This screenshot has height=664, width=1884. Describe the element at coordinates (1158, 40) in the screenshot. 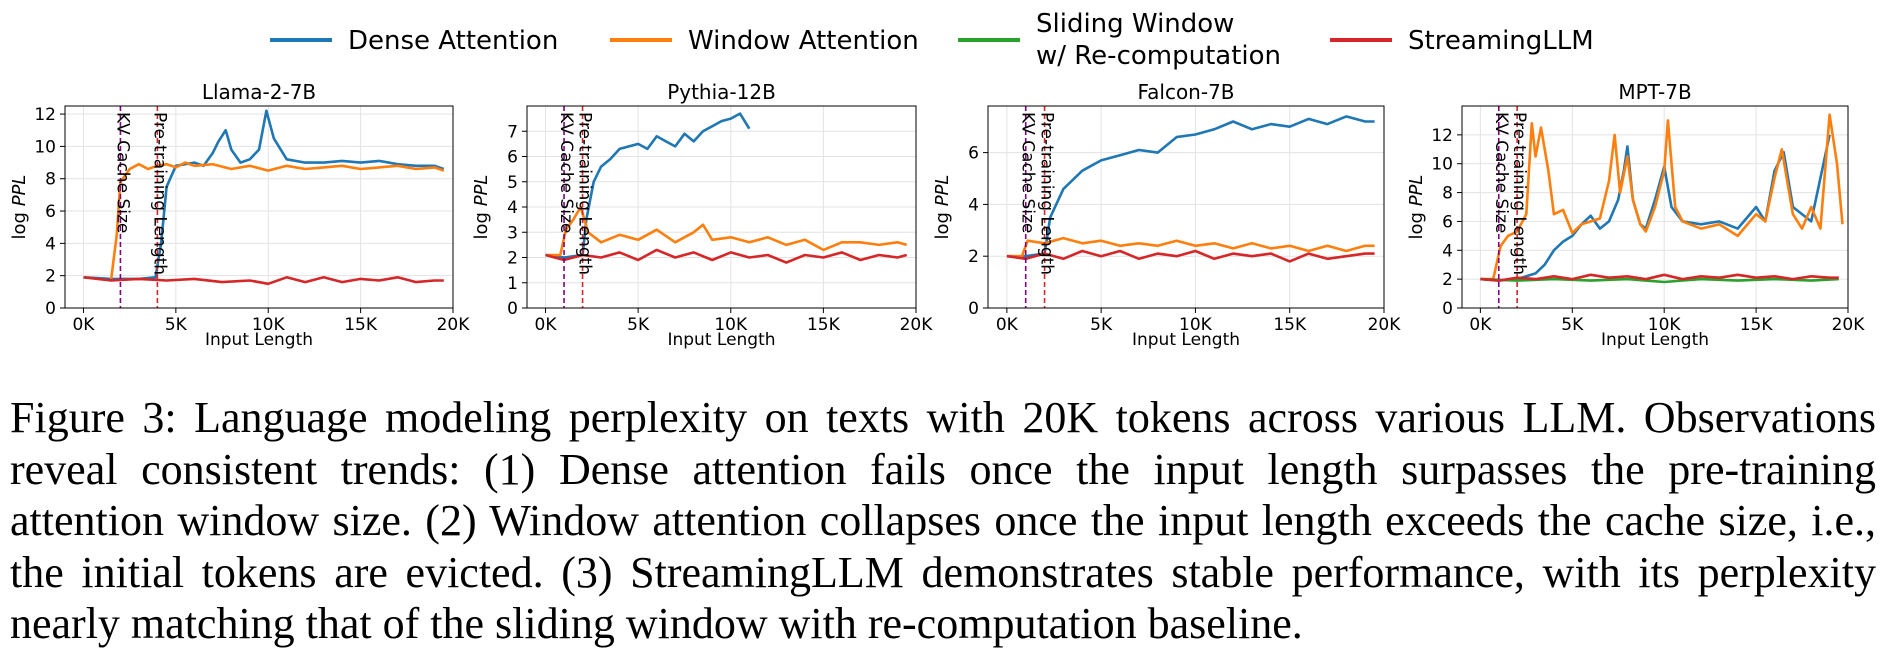

I see `legend-label-sliding-window-w-re-computation: Sliding Window w/ Re-computation` at that location.